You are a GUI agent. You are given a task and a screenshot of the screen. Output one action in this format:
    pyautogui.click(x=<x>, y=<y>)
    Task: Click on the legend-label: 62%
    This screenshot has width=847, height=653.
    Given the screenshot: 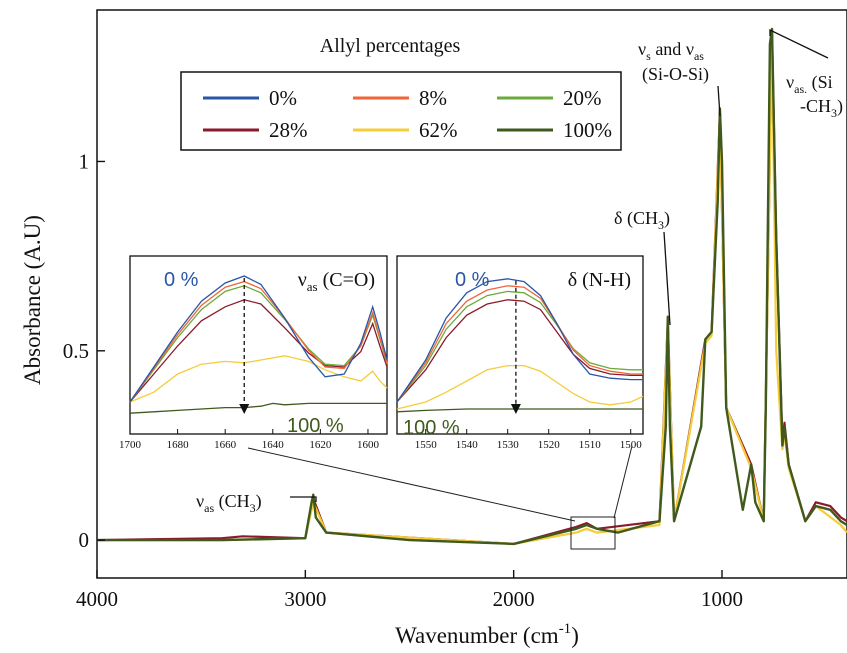 What is the action you would take?
    pyautogui.click(x=438, y=130)
    